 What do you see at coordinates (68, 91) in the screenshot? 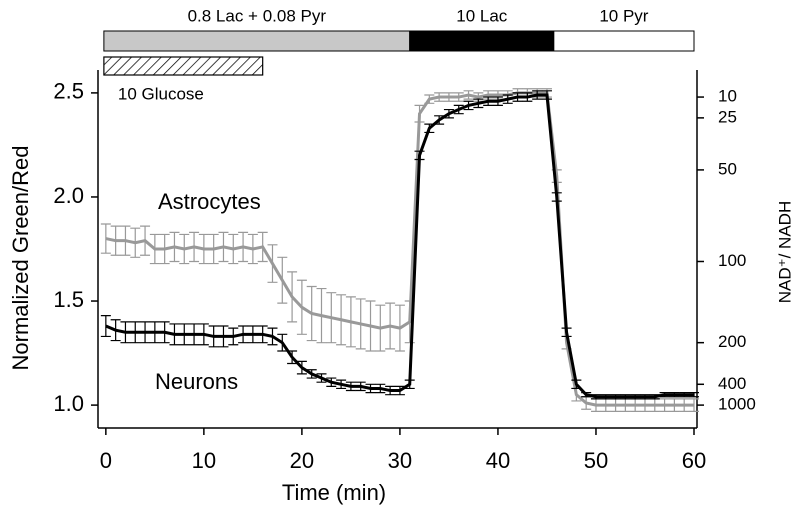
I see `y-tick-label: 2.5` at bounding box center [68, 91].